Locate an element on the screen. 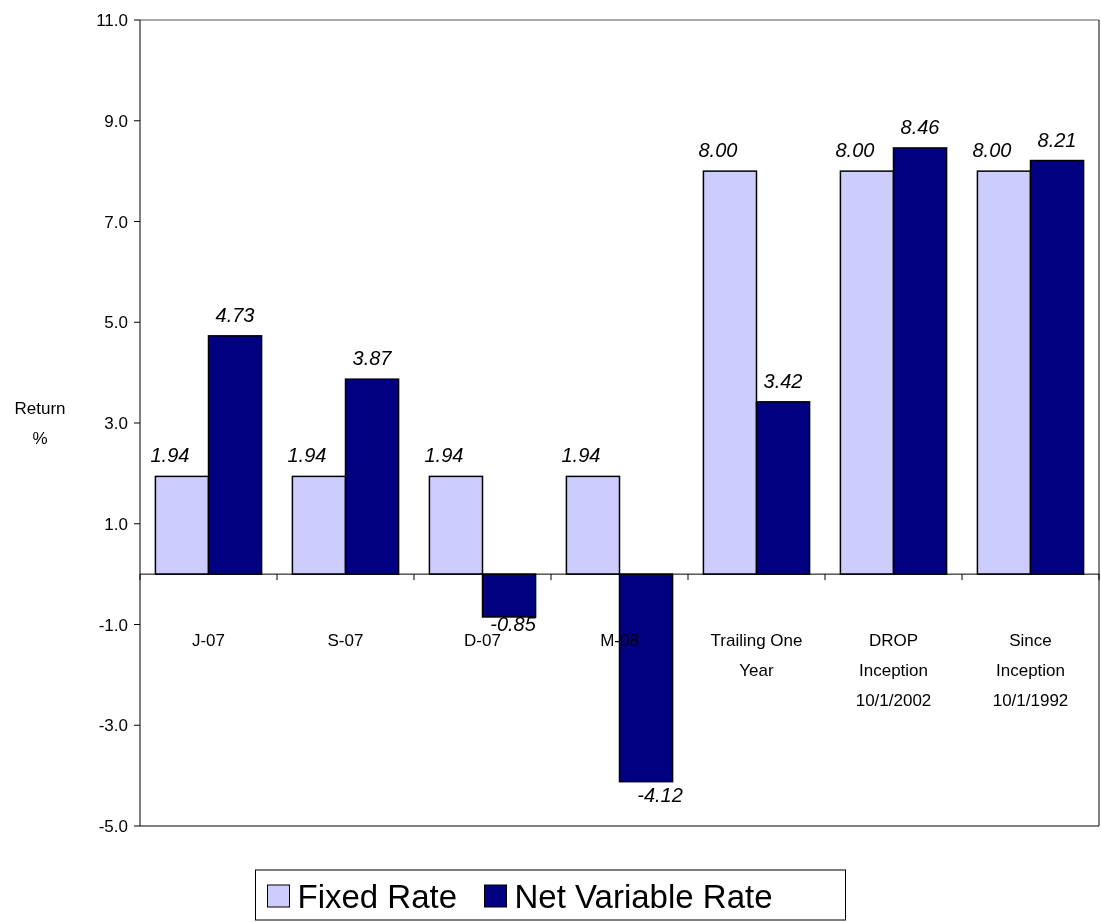 The width and height of the screenshot is (1101, 922). y-tick-label: 1.0 is located at coordinates (116, 524).